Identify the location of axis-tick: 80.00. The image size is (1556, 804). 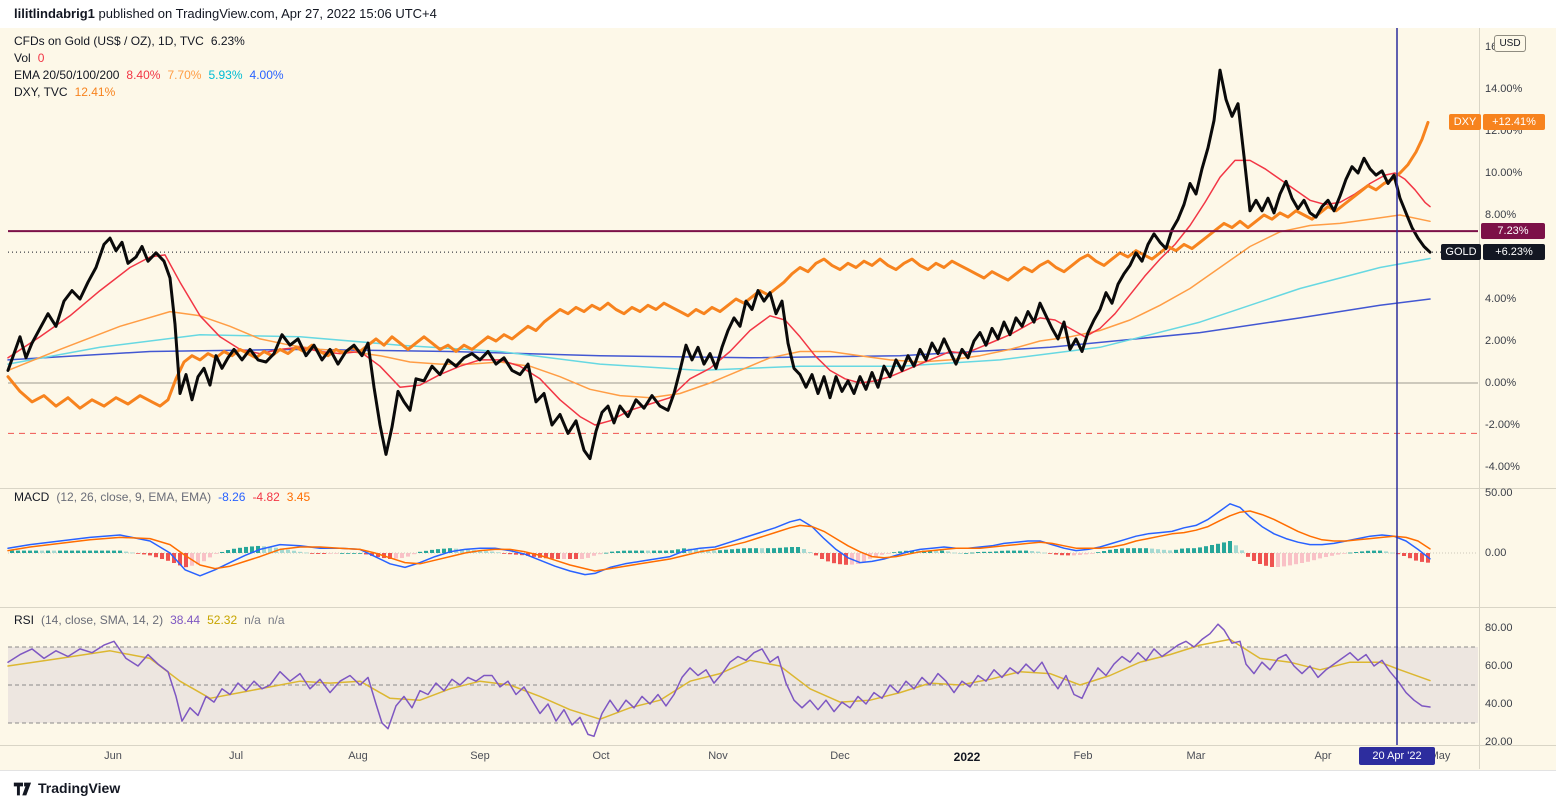
(1499, 628).